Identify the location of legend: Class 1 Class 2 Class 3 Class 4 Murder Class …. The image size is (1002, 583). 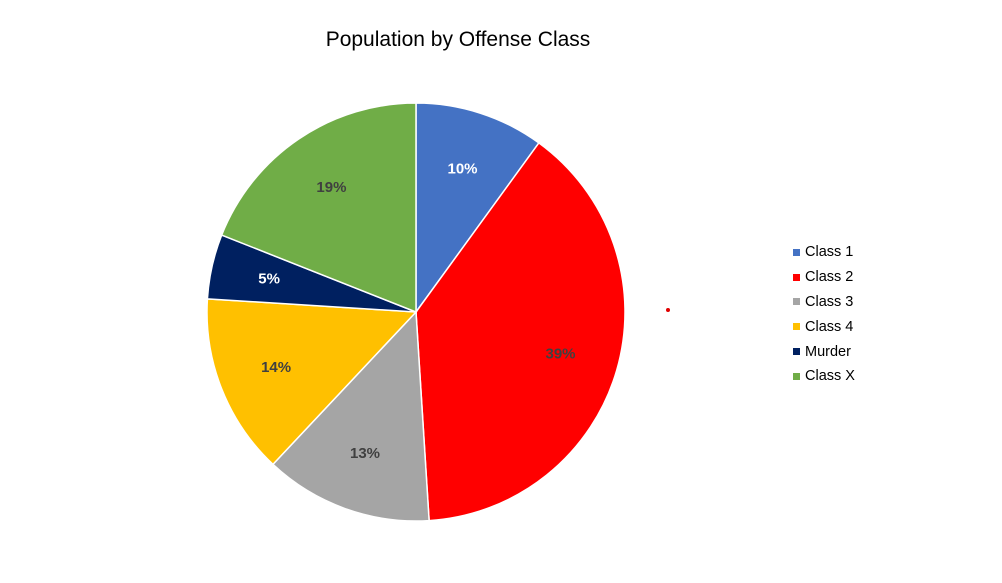
(824, 314).